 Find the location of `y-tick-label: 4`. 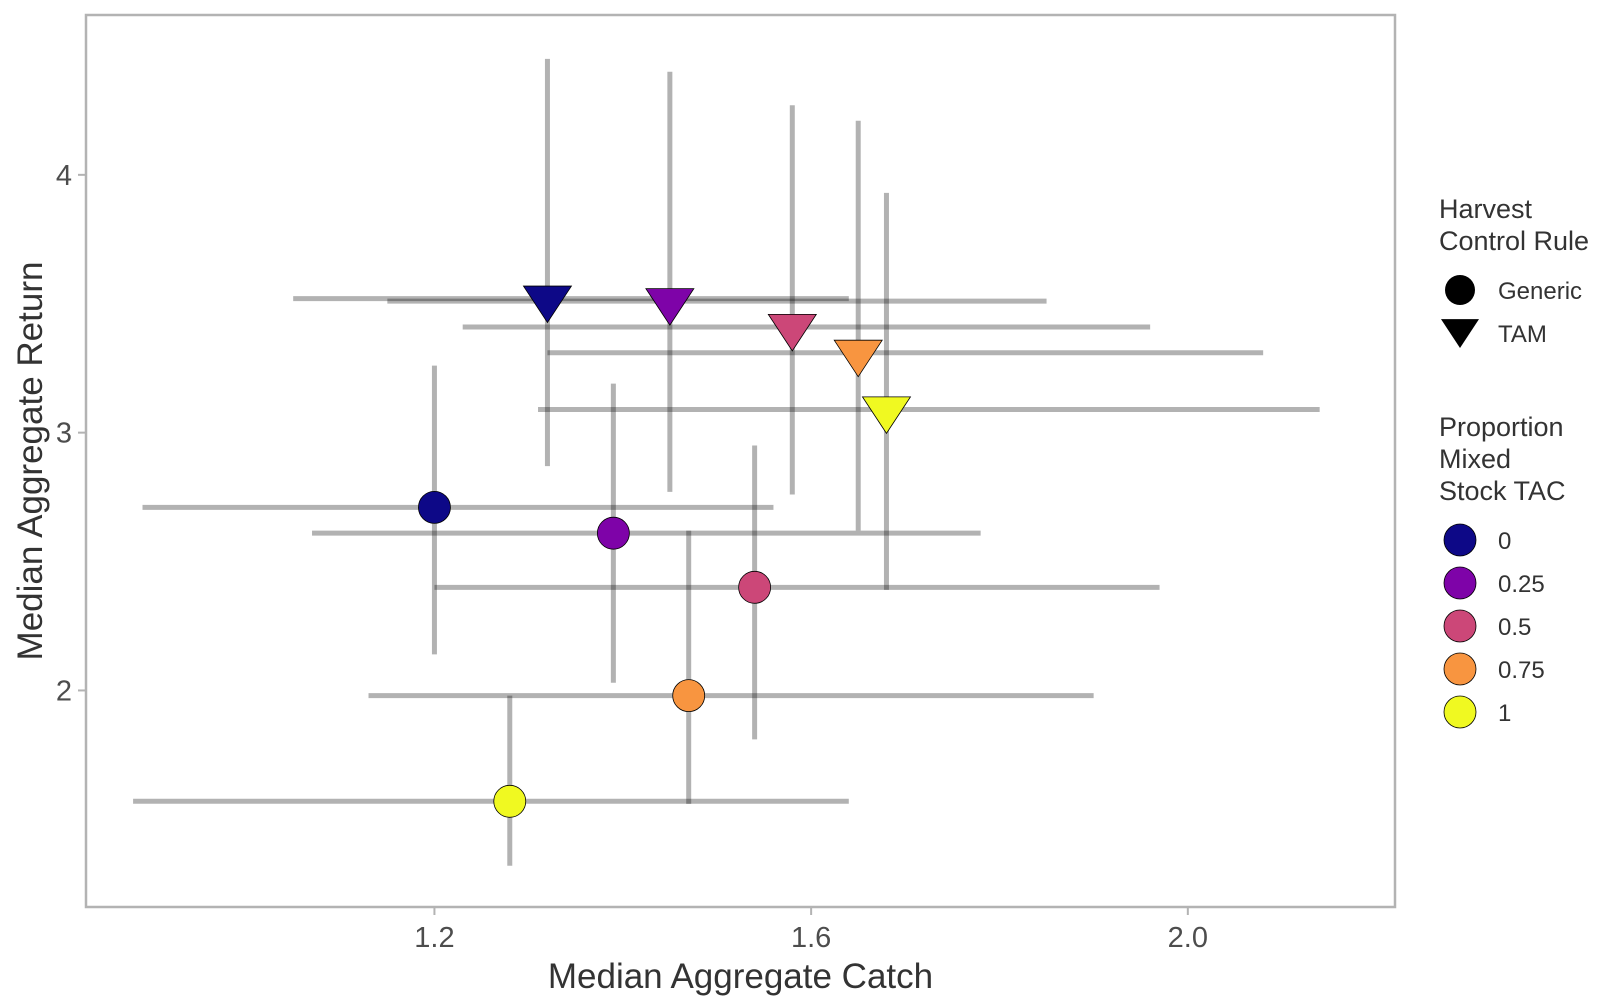

y-tick-label: 4 is located at coordinates (64, 176).